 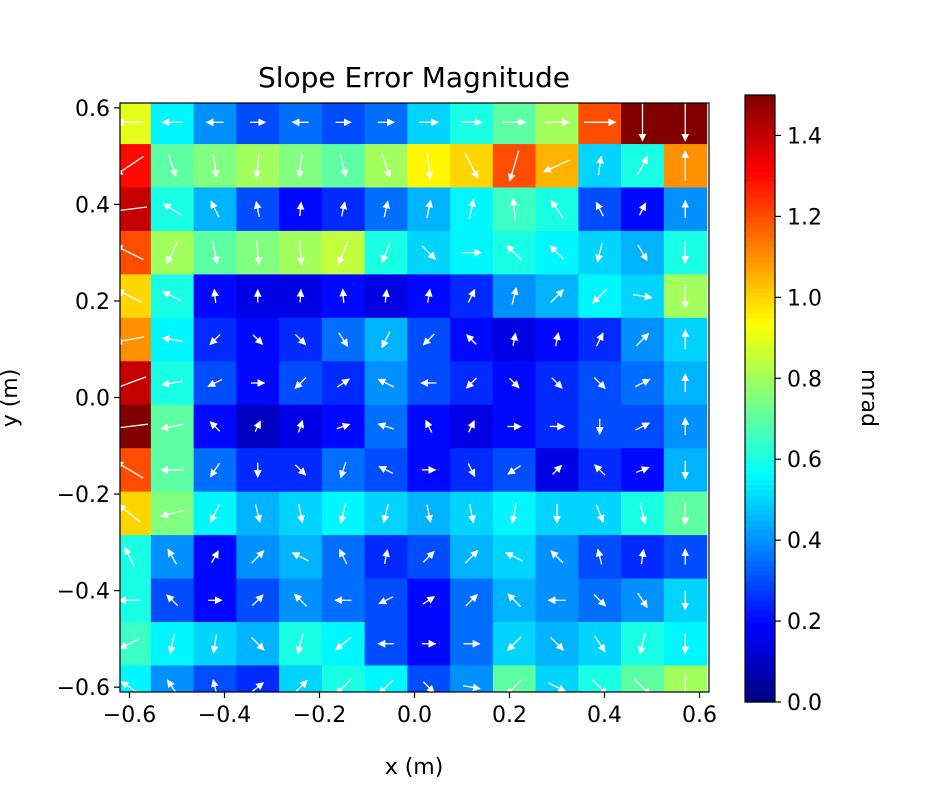 What do you see at coordinates (83, 592) in the screenshot?
I see `y-tick-label: −0.4` at bounding box center [83, 592].